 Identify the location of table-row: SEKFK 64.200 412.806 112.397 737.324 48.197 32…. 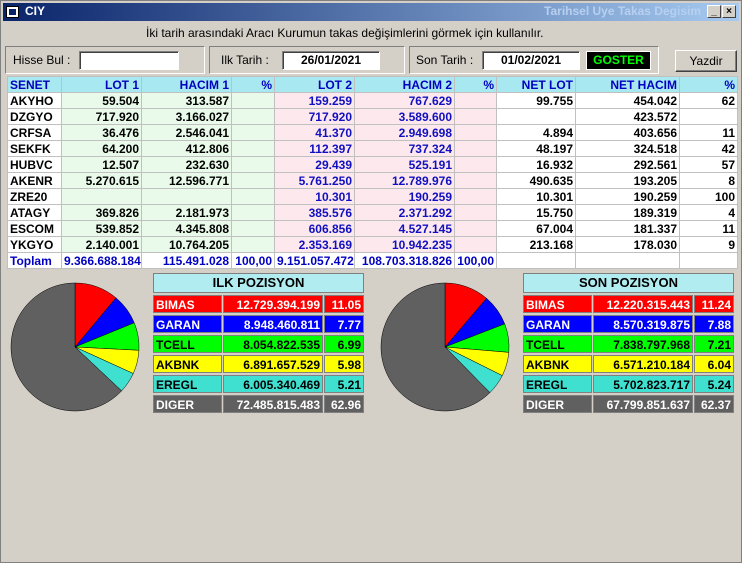
(372, 148).